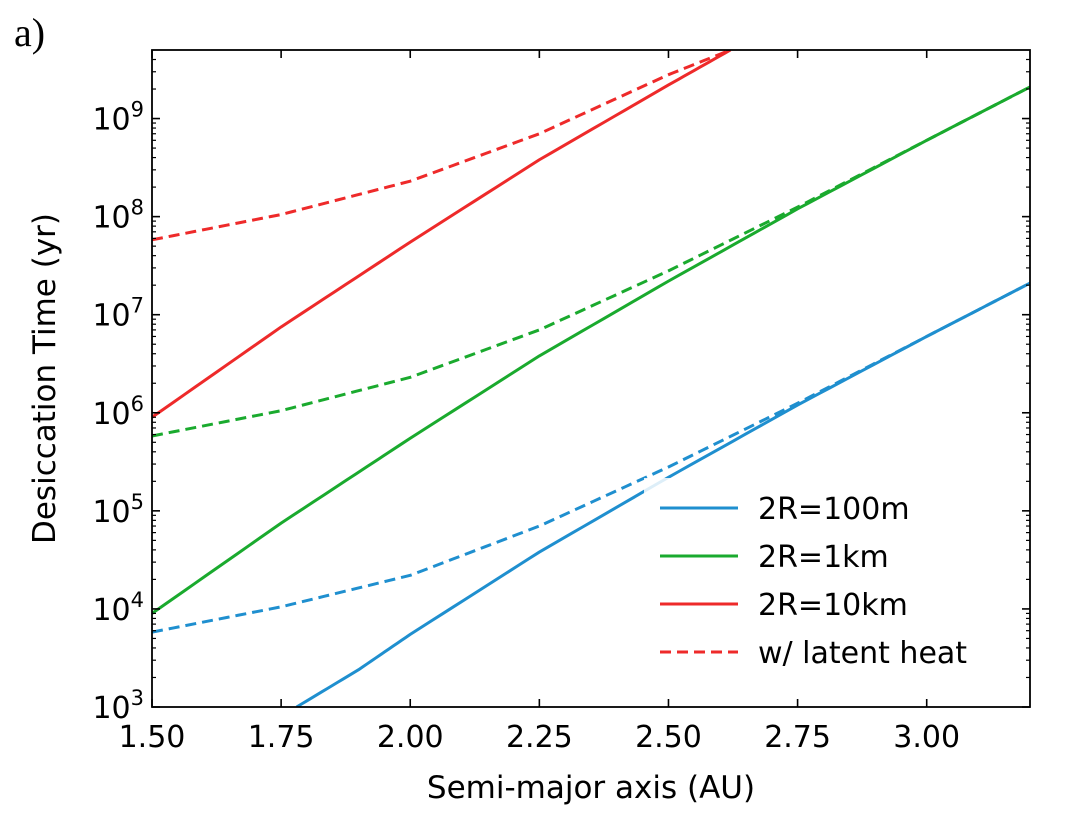 Image resolution: width=1075 pixels, height=821 pixels. Describe the element at coordinates (281, 737) in the screenshot. I see `x-tick-label: 1.75` at that location.